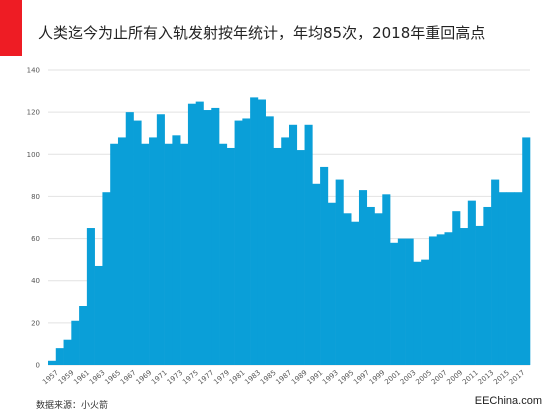 The image size is (550, 414). I want to click on bar-1980, so click(230, 256).